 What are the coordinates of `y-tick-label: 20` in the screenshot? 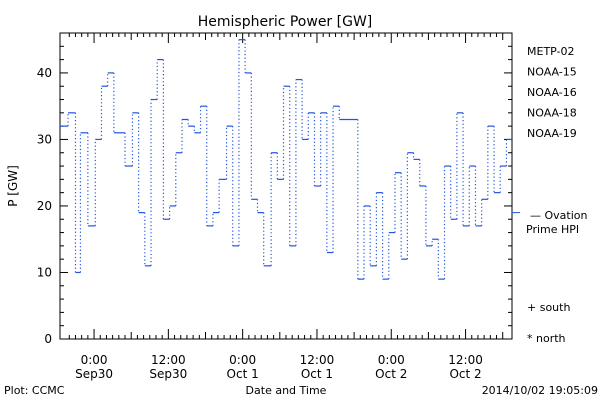 It's located at (44, 206).